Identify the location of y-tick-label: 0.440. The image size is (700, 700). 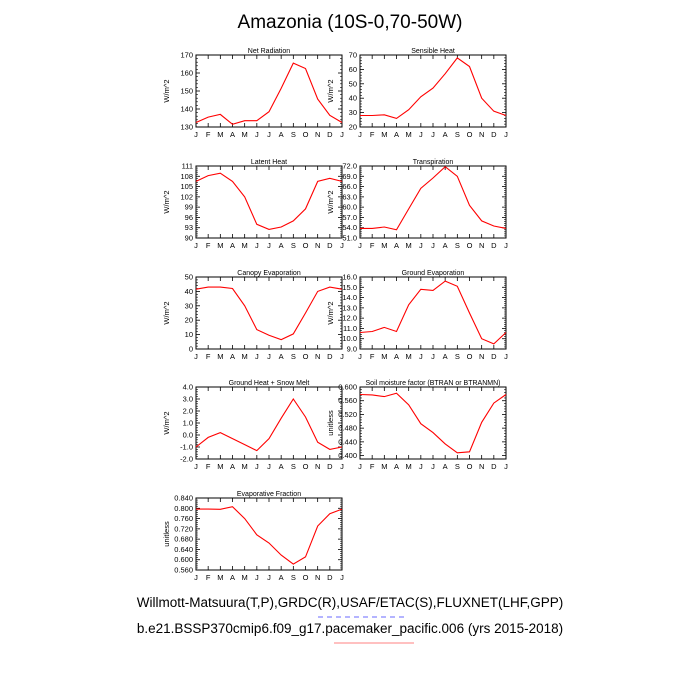
(347, 441).